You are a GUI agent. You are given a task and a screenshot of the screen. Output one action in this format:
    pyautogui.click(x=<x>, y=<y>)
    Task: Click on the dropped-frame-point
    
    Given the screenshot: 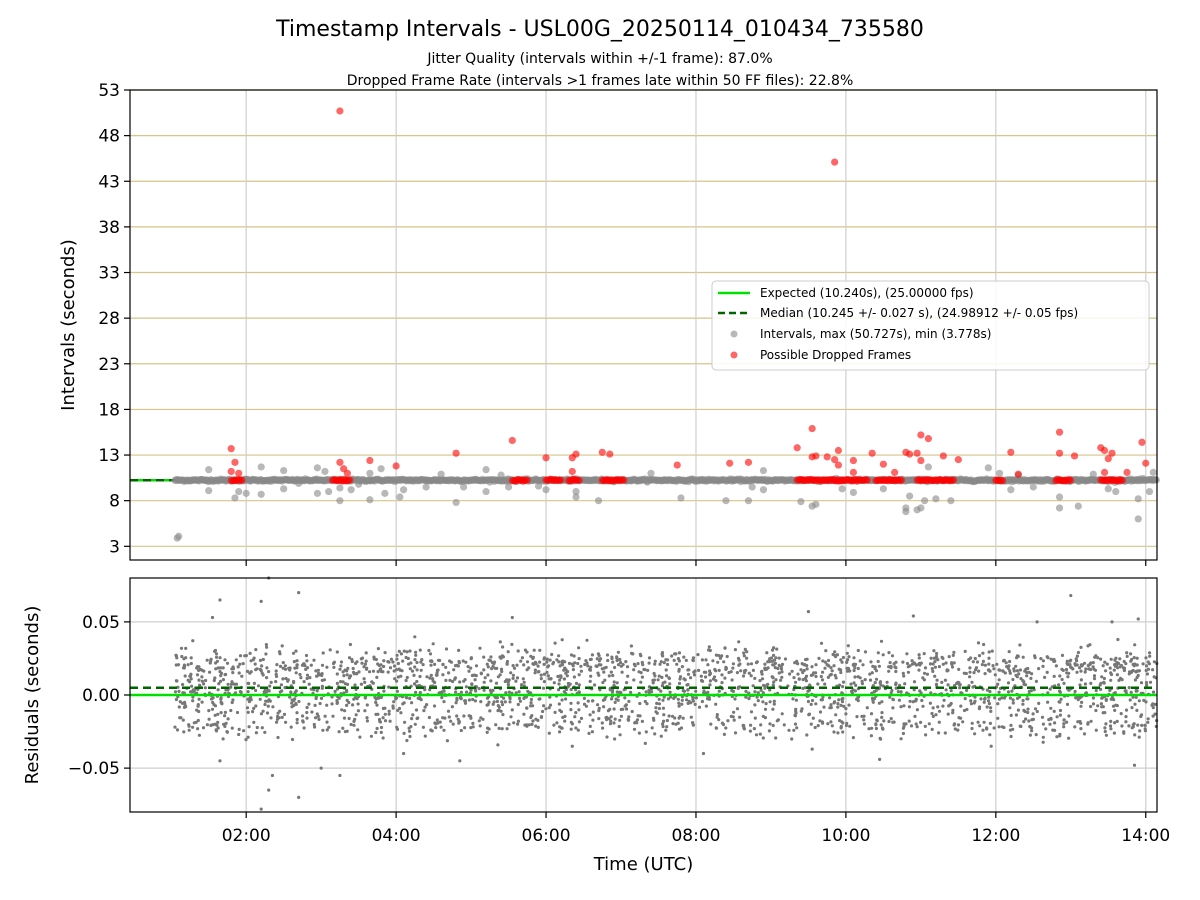 What is the action you would take?
    pyautogui.click(x=572, y=471)
    